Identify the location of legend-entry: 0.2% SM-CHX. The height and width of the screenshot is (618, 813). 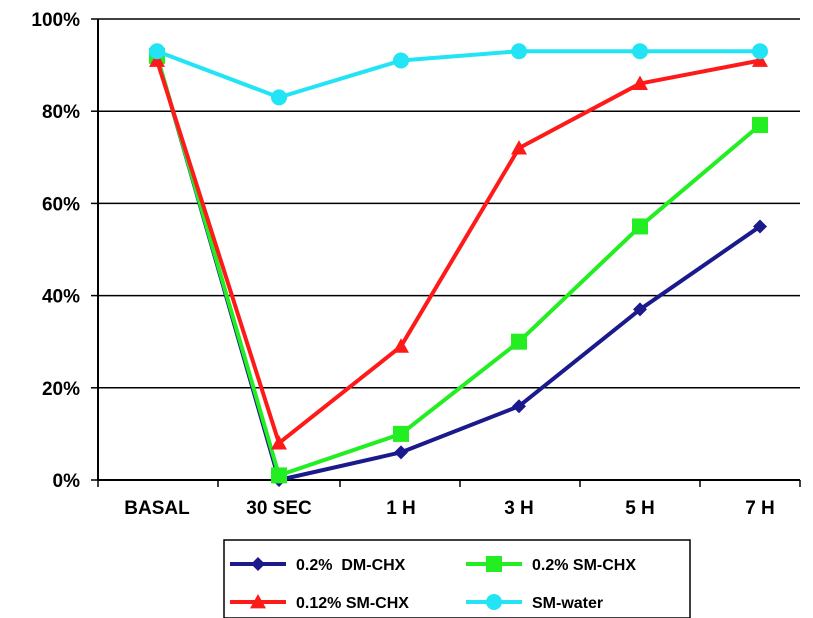
(551, 565).